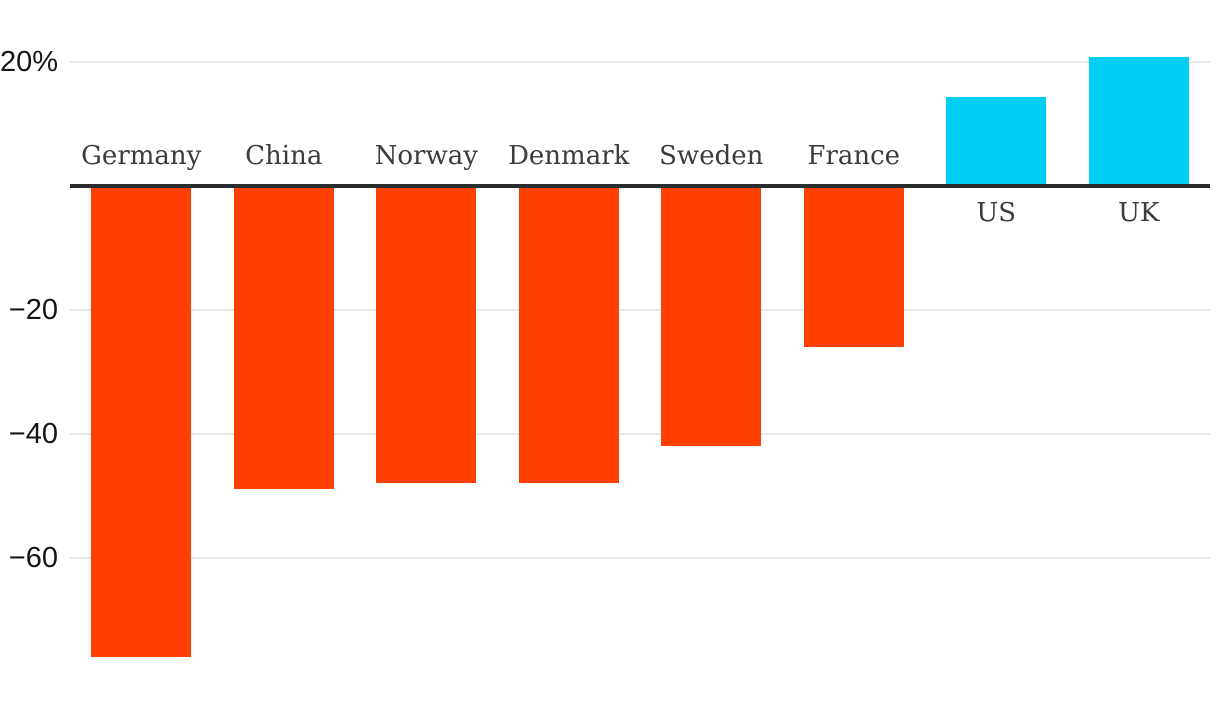 Image resolution: width=1220 pixels, height=724 pixels. I want to click on bar-norway, so click(426, 334).